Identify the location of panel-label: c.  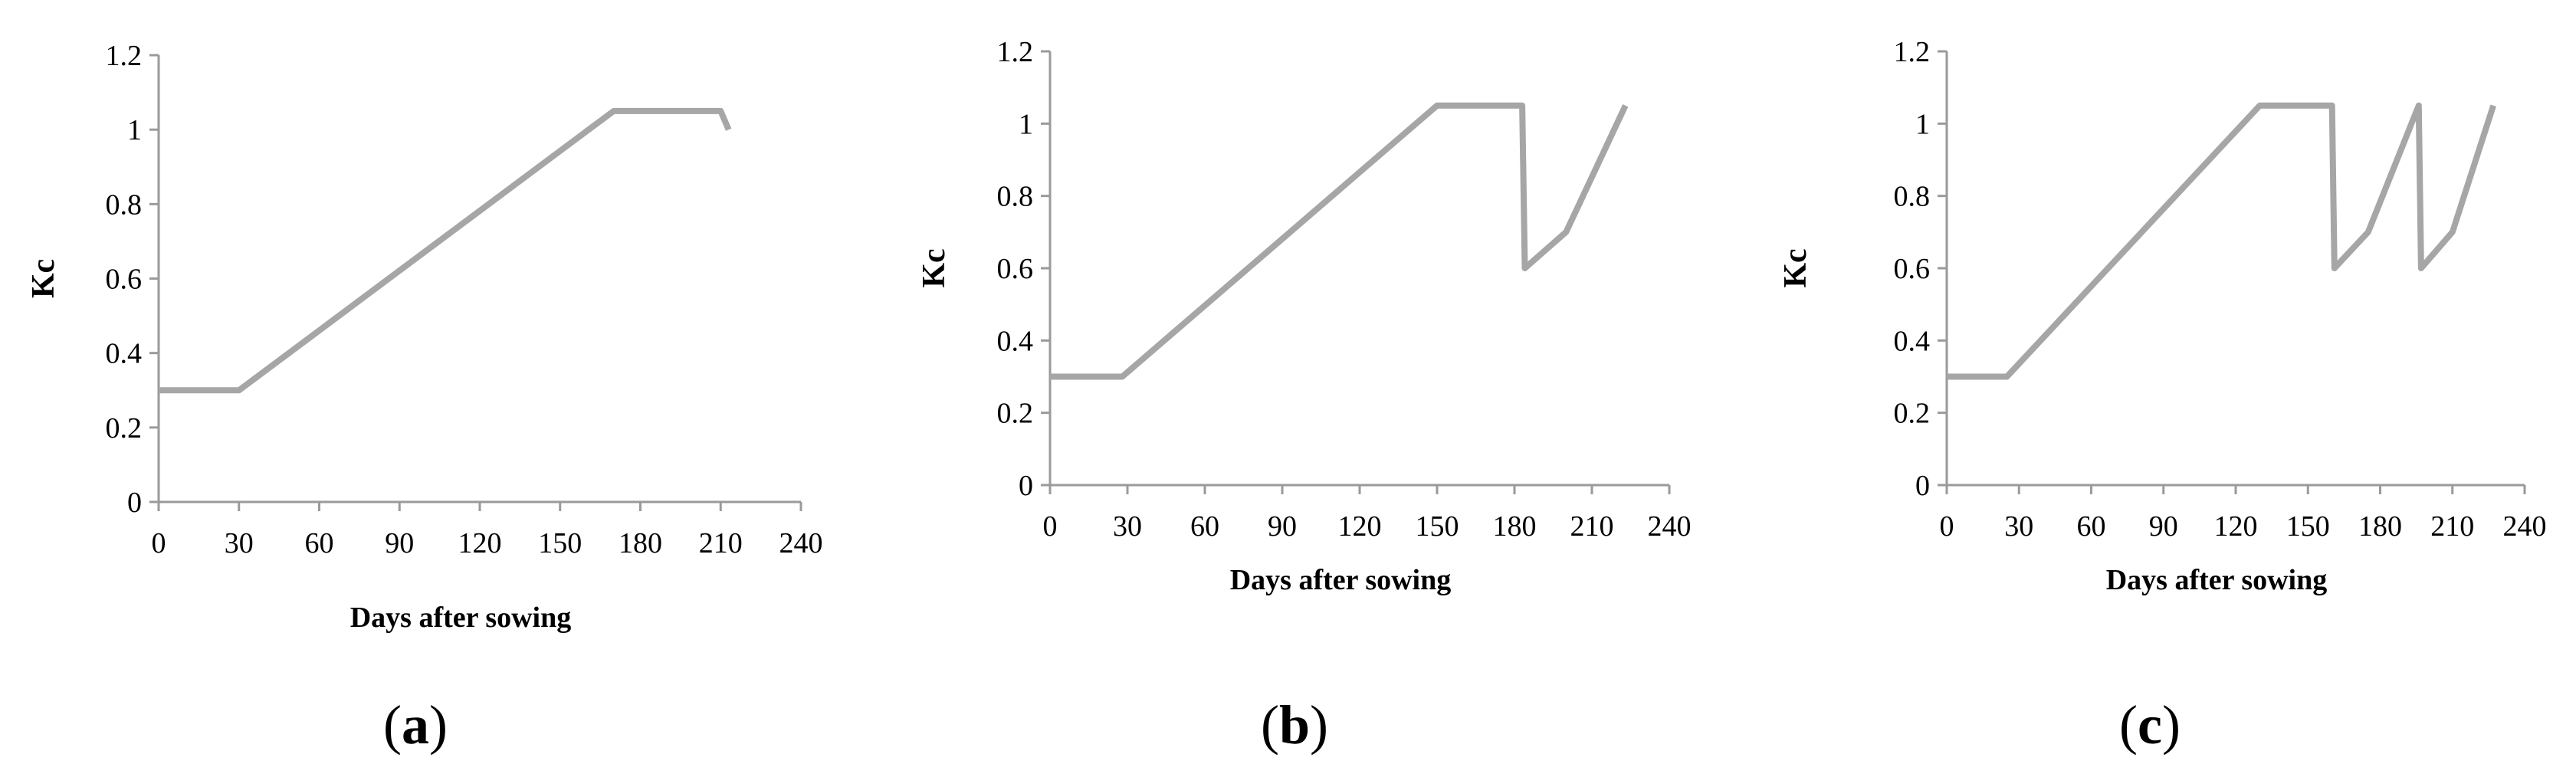
(2149, 725).